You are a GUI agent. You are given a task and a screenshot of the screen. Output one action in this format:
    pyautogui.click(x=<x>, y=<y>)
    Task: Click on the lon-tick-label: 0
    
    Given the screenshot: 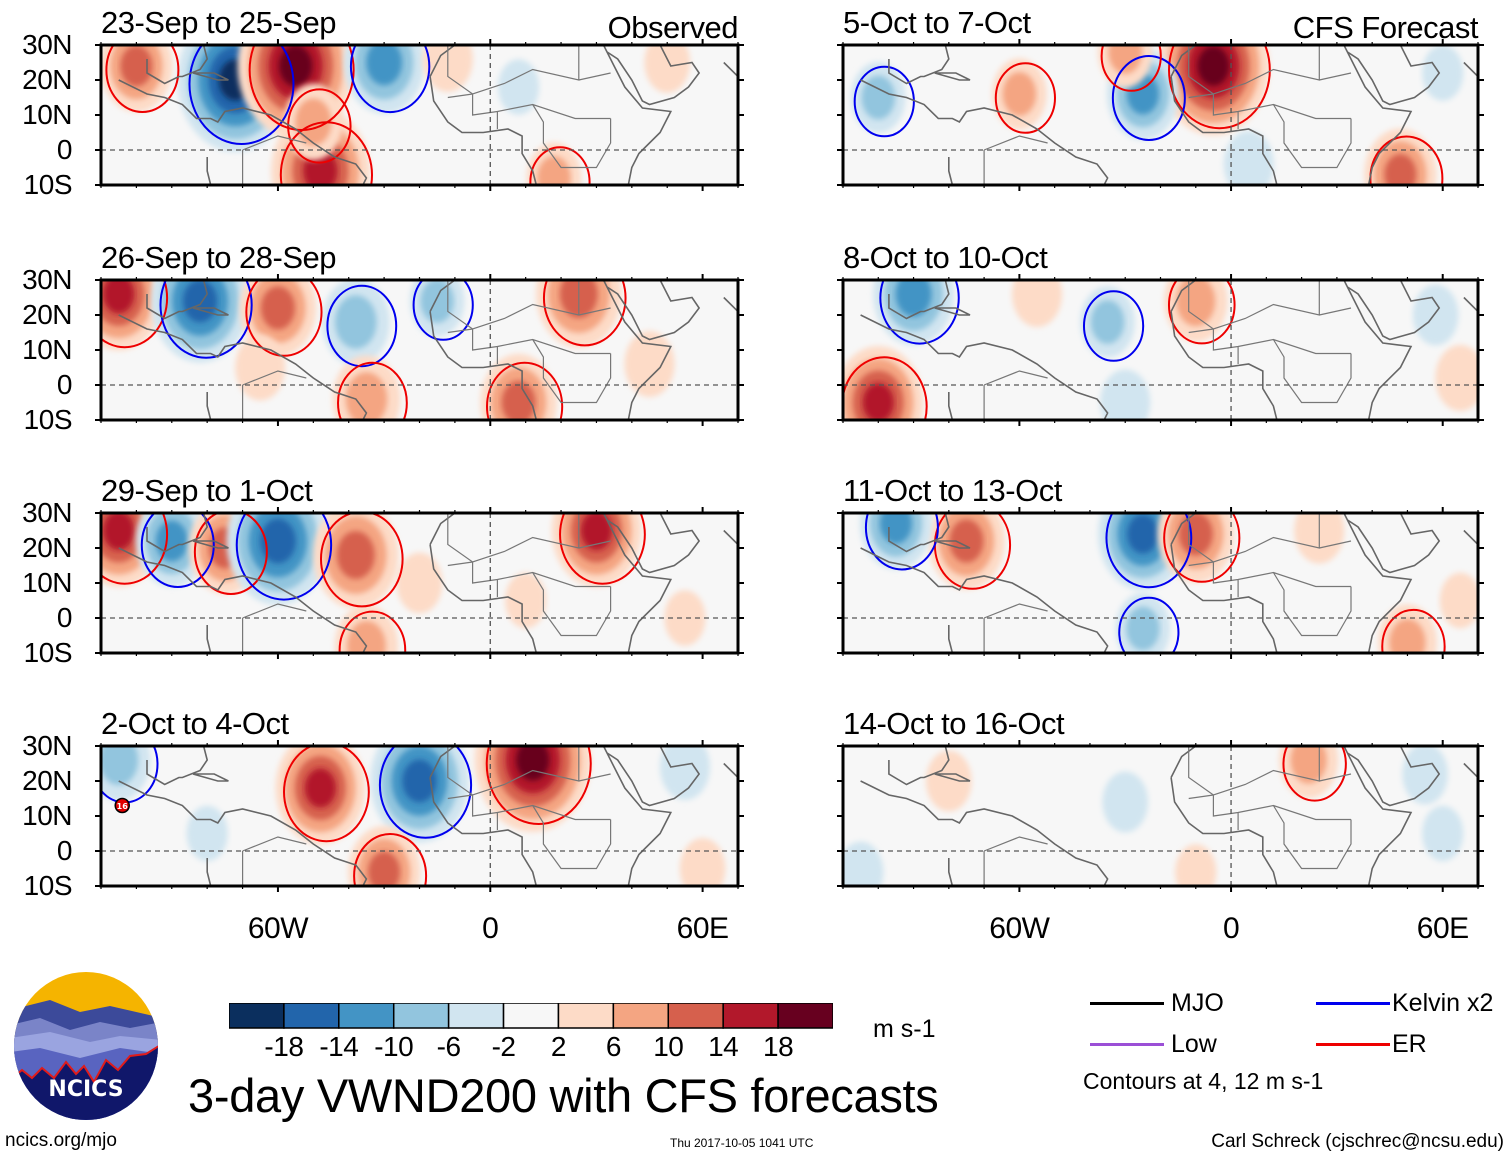 What is the action you would take?
    pyautogui.click(x=1231, y=928)
    